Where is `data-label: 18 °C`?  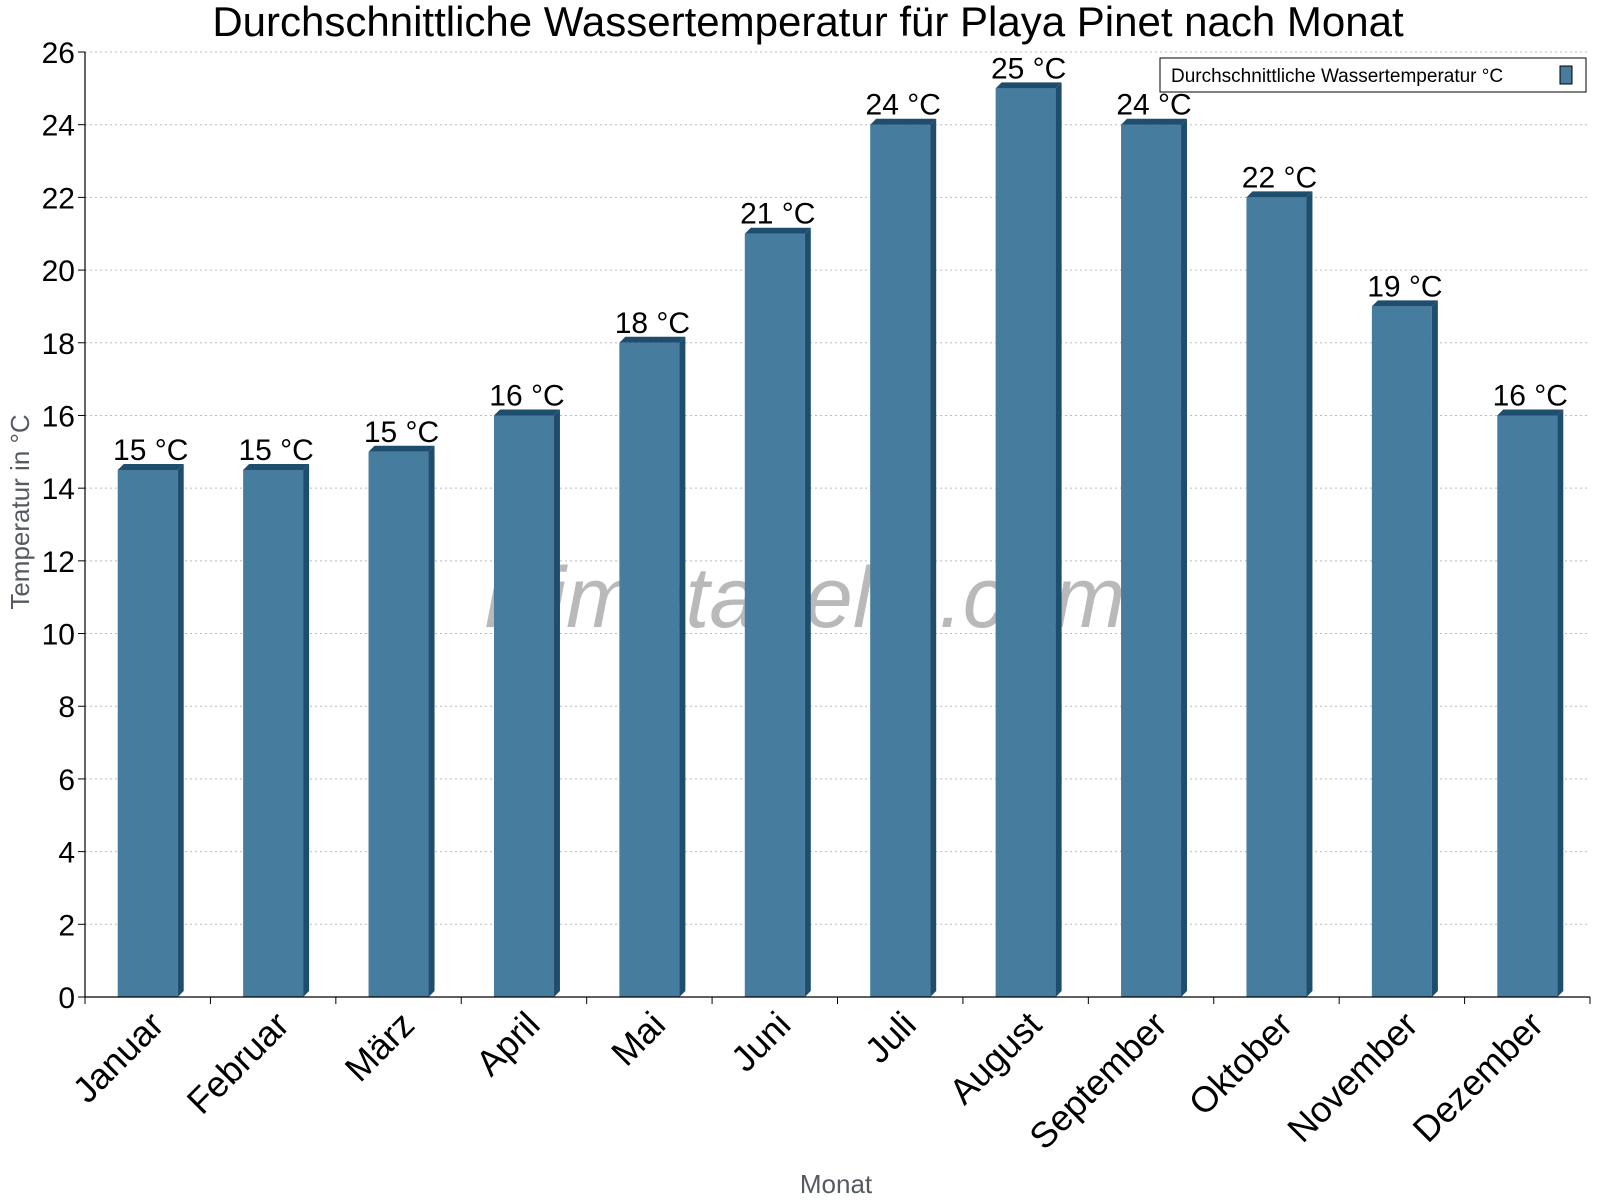
data-label: 18 °C is located at coordinates (652, 323).